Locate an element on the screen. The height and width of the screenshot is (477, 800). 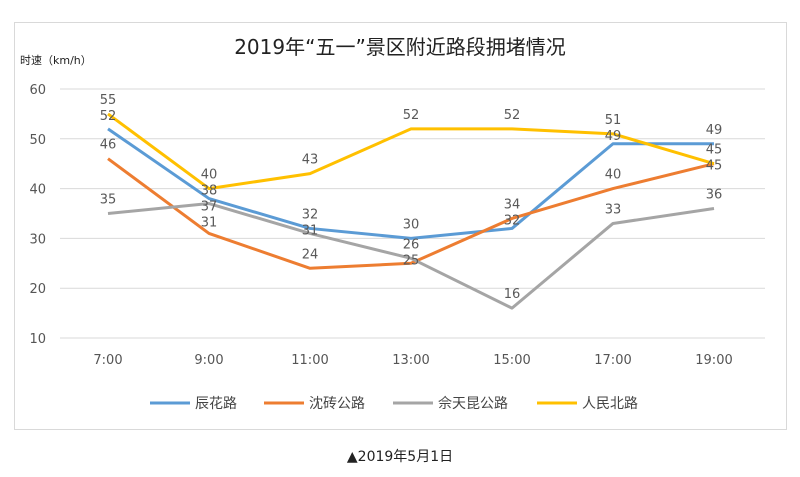
data-label: 33 is located at coordinates (613, 209).